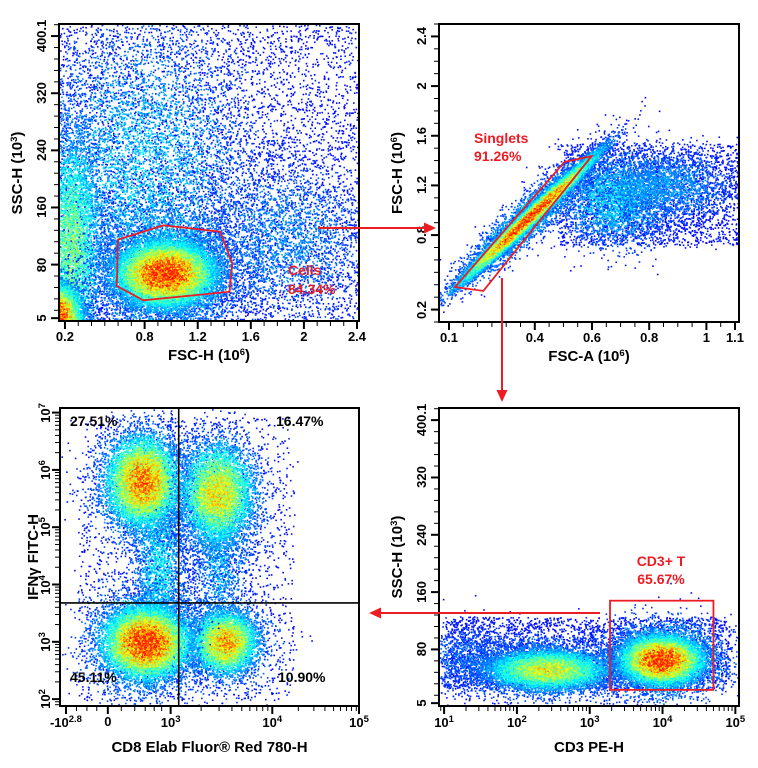 This screenshot has width=758, height=768. What do you see at coordinates (41, 207) in the screenshot?
I see `cells-gate-plot-y-tick-label: 160` at bounding box center [41, 207].